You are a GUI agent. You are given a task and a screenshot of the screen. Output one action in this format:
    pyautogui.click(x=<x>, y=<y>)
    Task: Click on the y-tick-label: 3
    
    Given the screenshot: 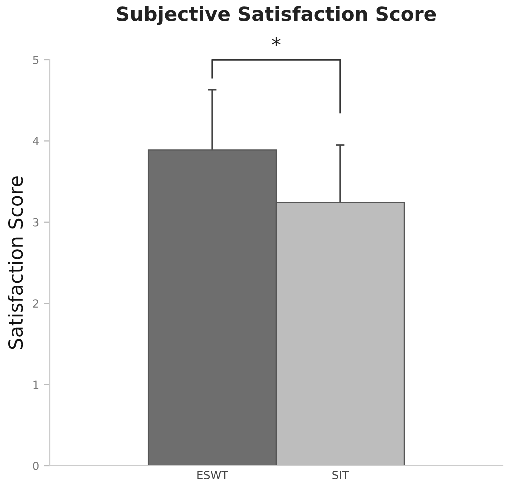 What is the action you would take?
    pyautogui.click(x=36, y=222)
    